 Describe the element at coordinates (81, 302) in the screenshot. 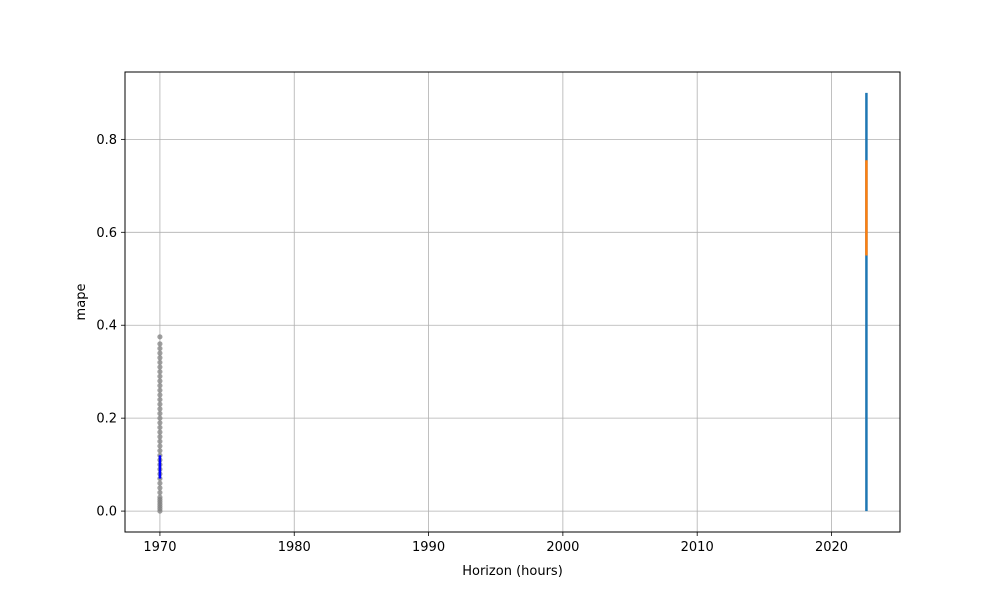

I see `y-axis-label: mape` at that location.